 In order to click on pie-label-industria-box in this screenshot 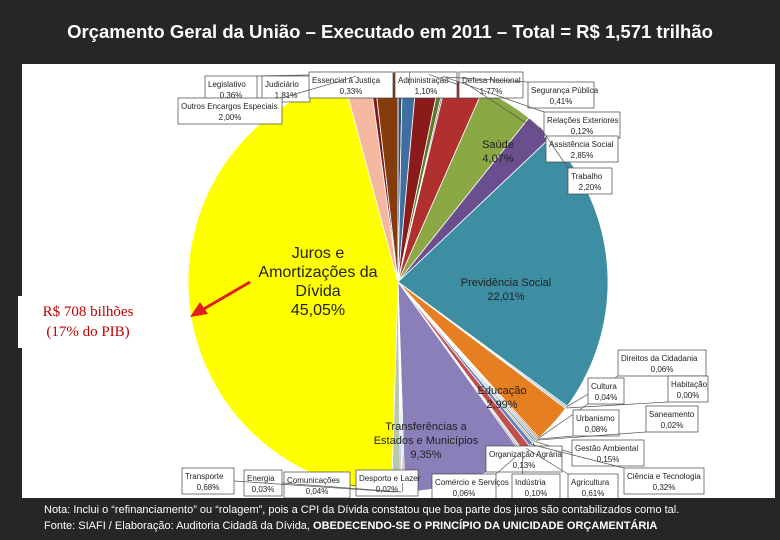, I will do `click(536, 485)`.